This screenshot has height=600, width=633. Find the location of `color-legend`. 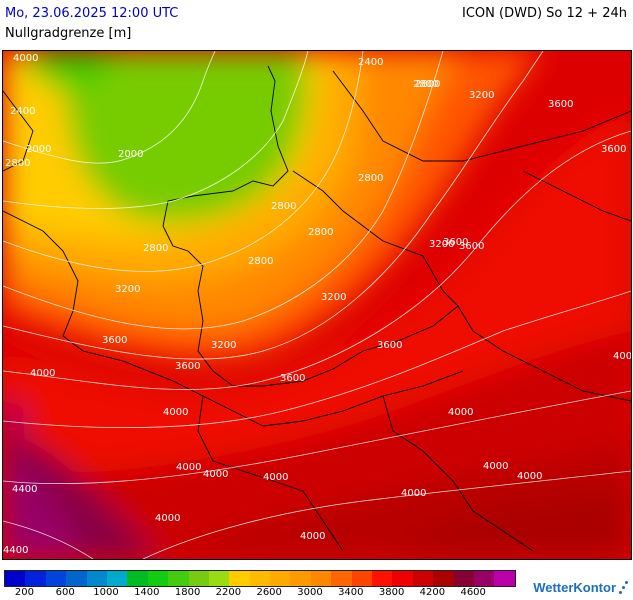

color-legend is located at coordinates (260, 578).